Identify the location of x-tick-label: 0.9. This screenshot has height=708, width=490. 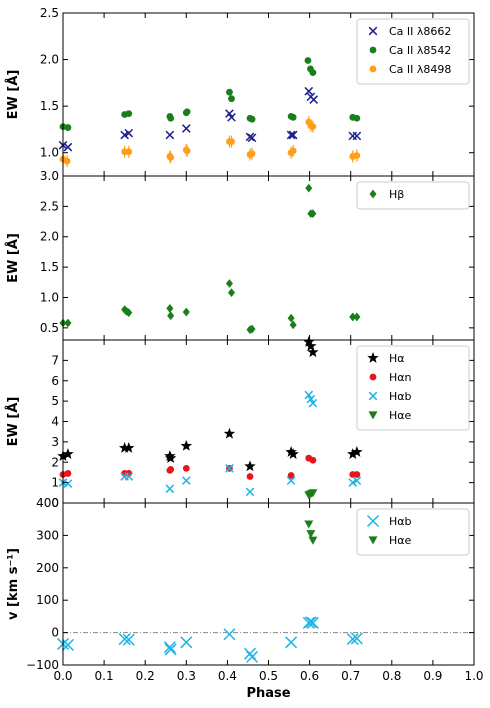
(432, 676).